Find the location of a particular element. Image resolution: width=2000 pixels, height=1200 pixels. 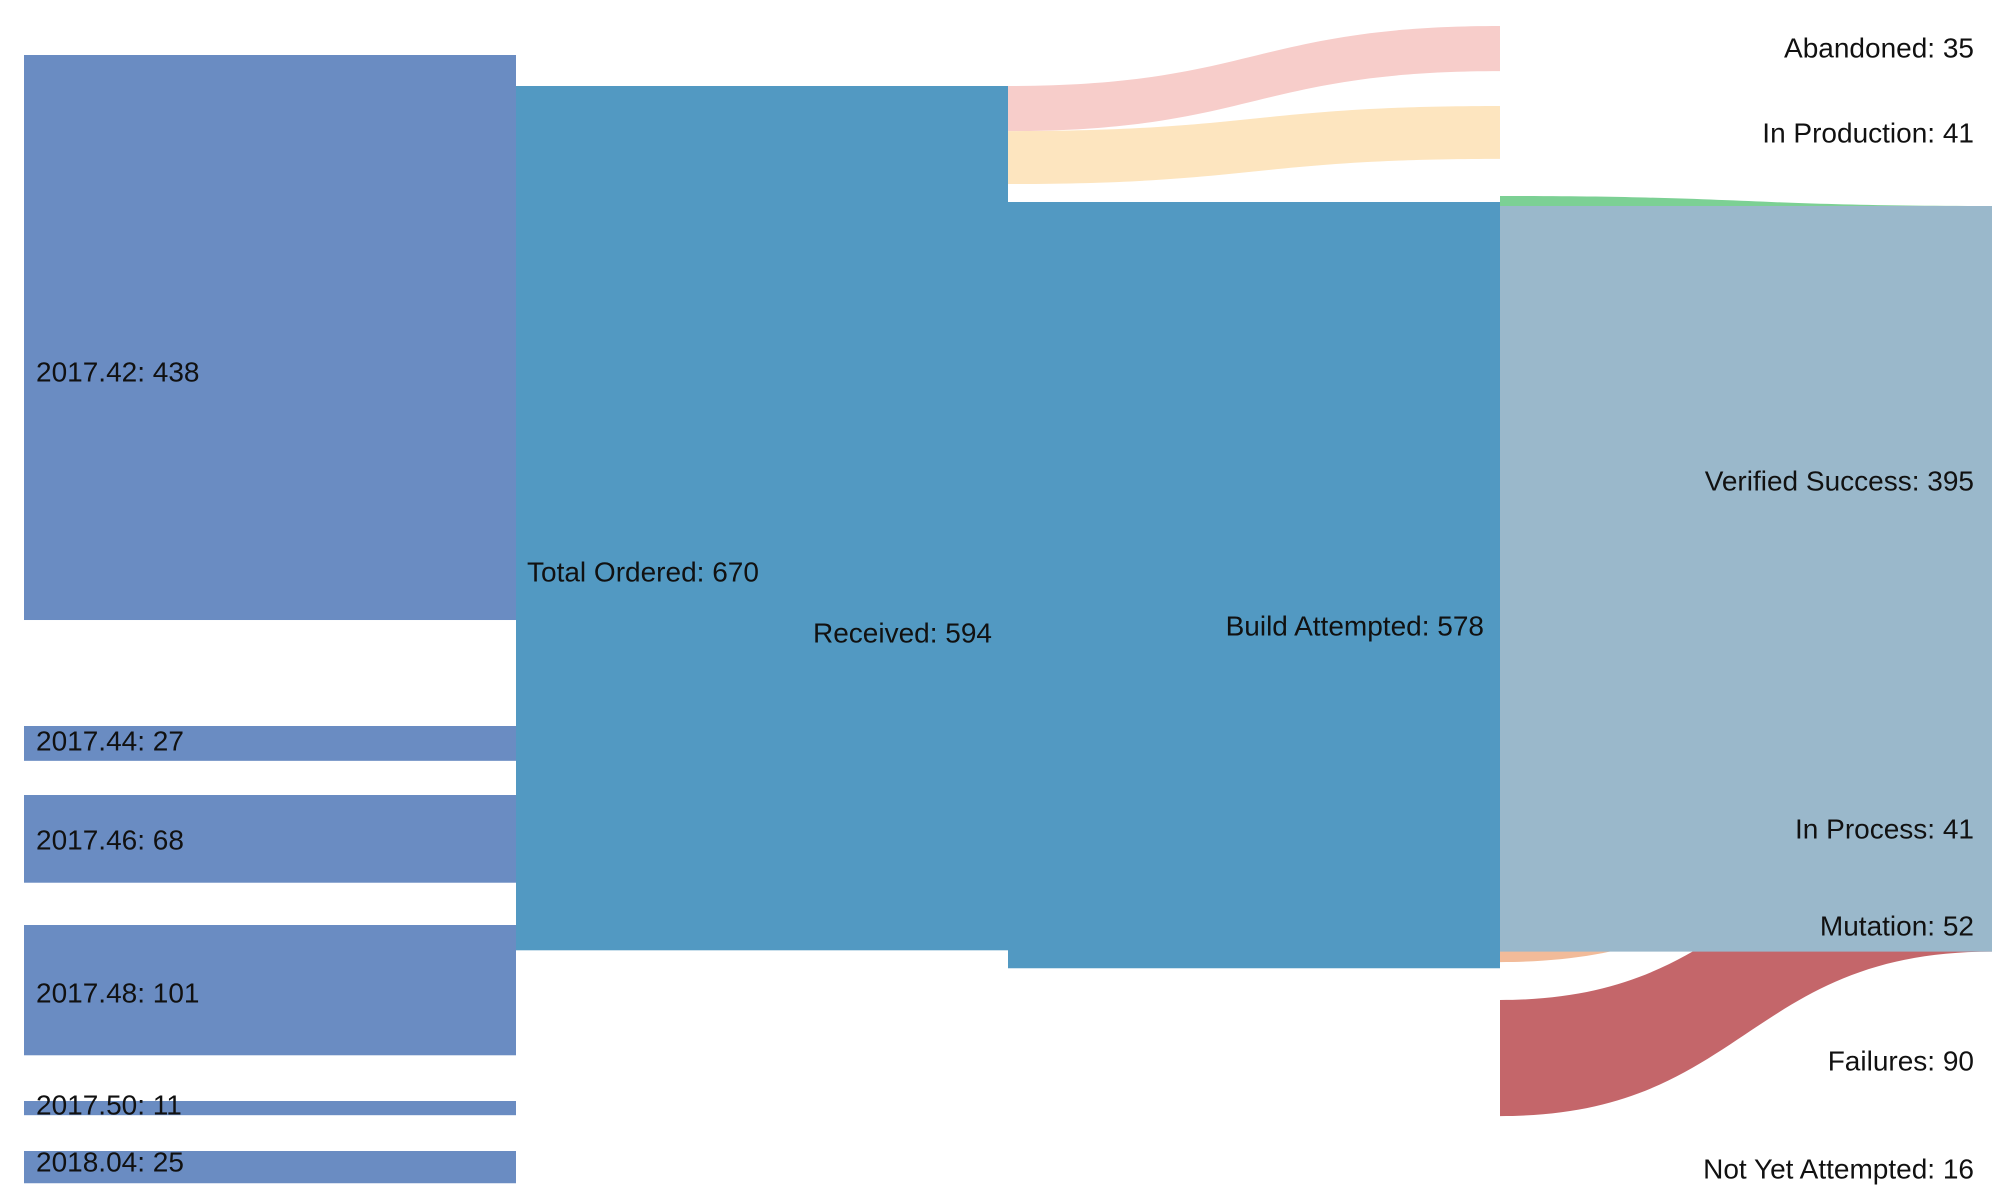

label-inprod: In Production: 41 is located at coordinates (1868, 132).